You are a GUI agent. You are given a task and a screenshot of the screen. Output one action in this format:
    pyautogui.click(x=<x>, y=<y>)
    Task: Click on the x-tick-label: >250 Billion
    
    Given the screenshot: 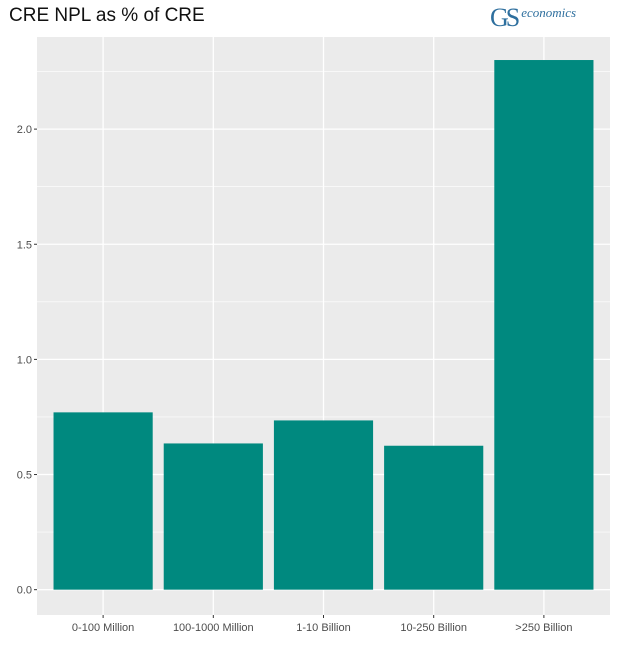 What is the action you would take?
    pyautogui.click(x=543, y=628)
    